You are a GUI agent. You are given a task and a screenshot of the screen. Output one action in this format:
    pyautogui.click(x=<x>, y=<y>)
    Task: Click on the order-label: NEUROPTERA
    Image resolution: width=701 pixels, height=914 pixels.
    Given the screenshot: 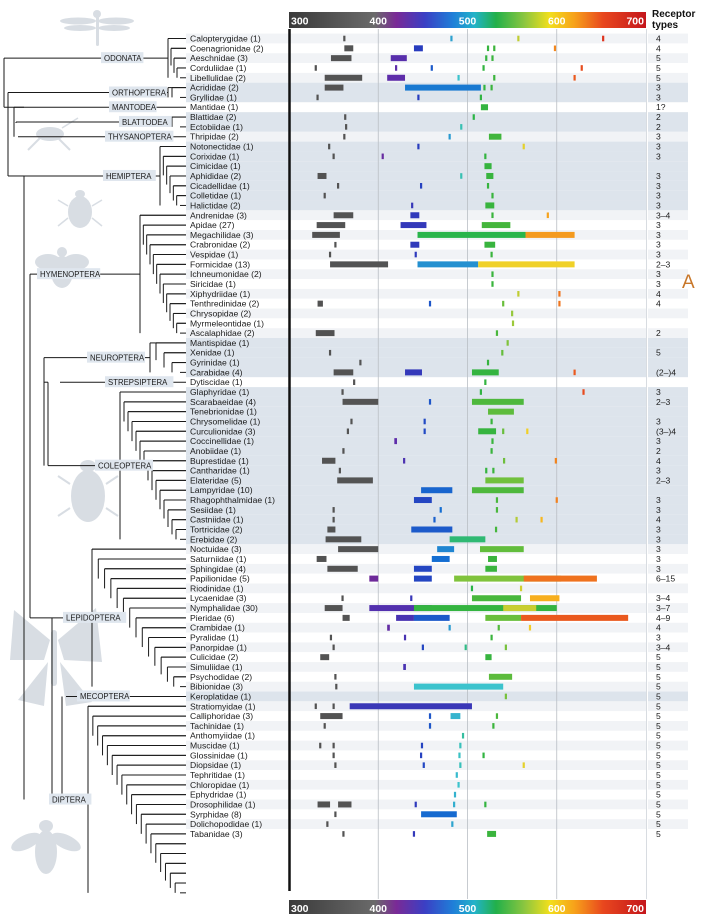 What is the action you would take?
    pyautogui.click(x=117, y=357)
    